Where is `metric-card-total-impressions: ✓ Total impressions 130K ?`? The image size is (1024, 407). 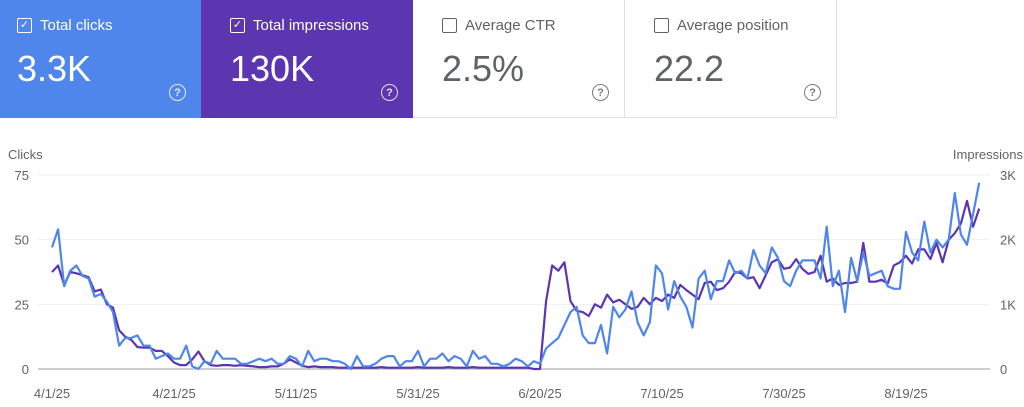
metric-card-total-impressions: ✓ Total impressions 130K ? is located at coordinates (307, 59).